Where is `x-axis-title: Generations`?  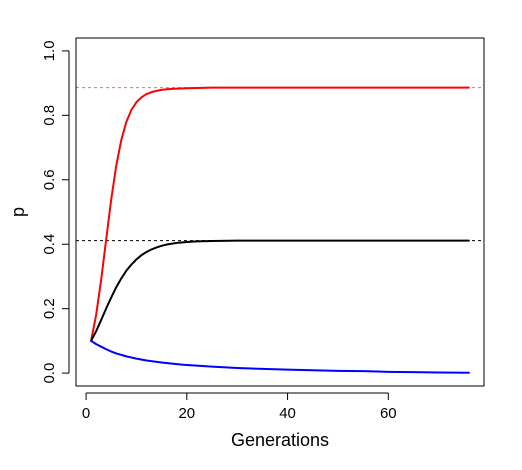
x-axis-title: Generations is located at coordinates (280, 440).